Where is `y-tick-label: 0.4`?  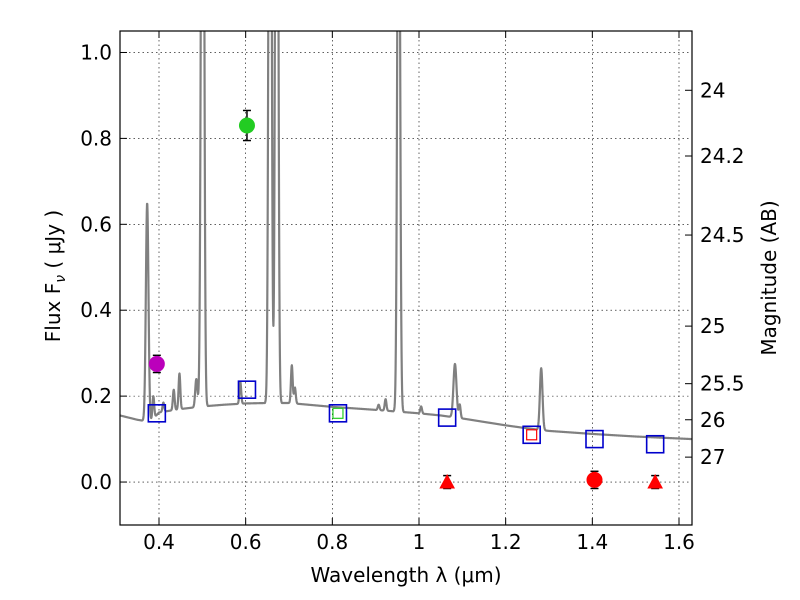 y-tick-label: 0.4 is located at coordinates (96, 310).